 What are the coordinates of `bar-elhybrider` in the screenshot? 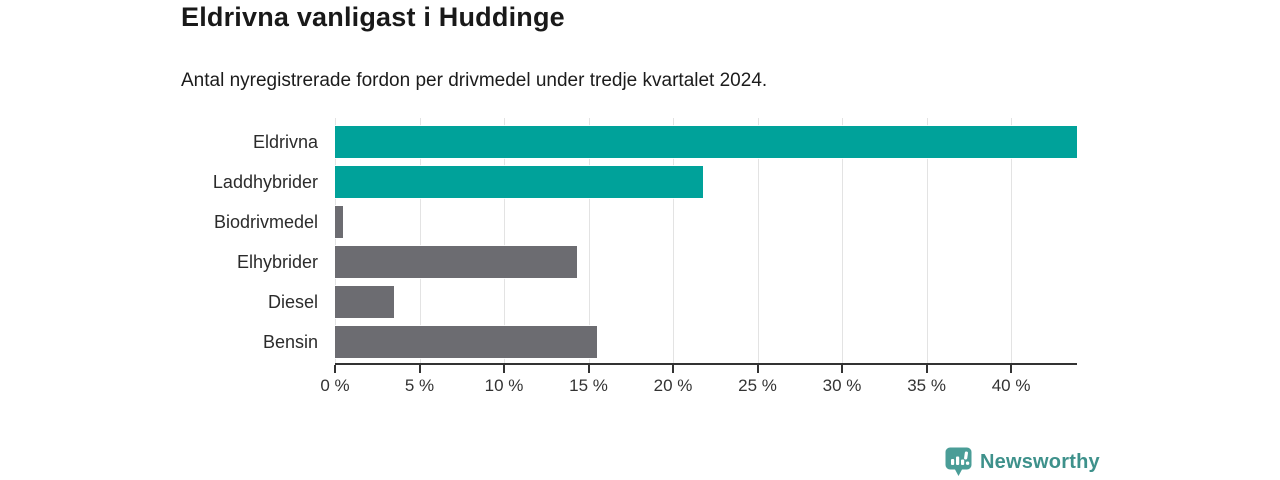 It's located at (456, 262).